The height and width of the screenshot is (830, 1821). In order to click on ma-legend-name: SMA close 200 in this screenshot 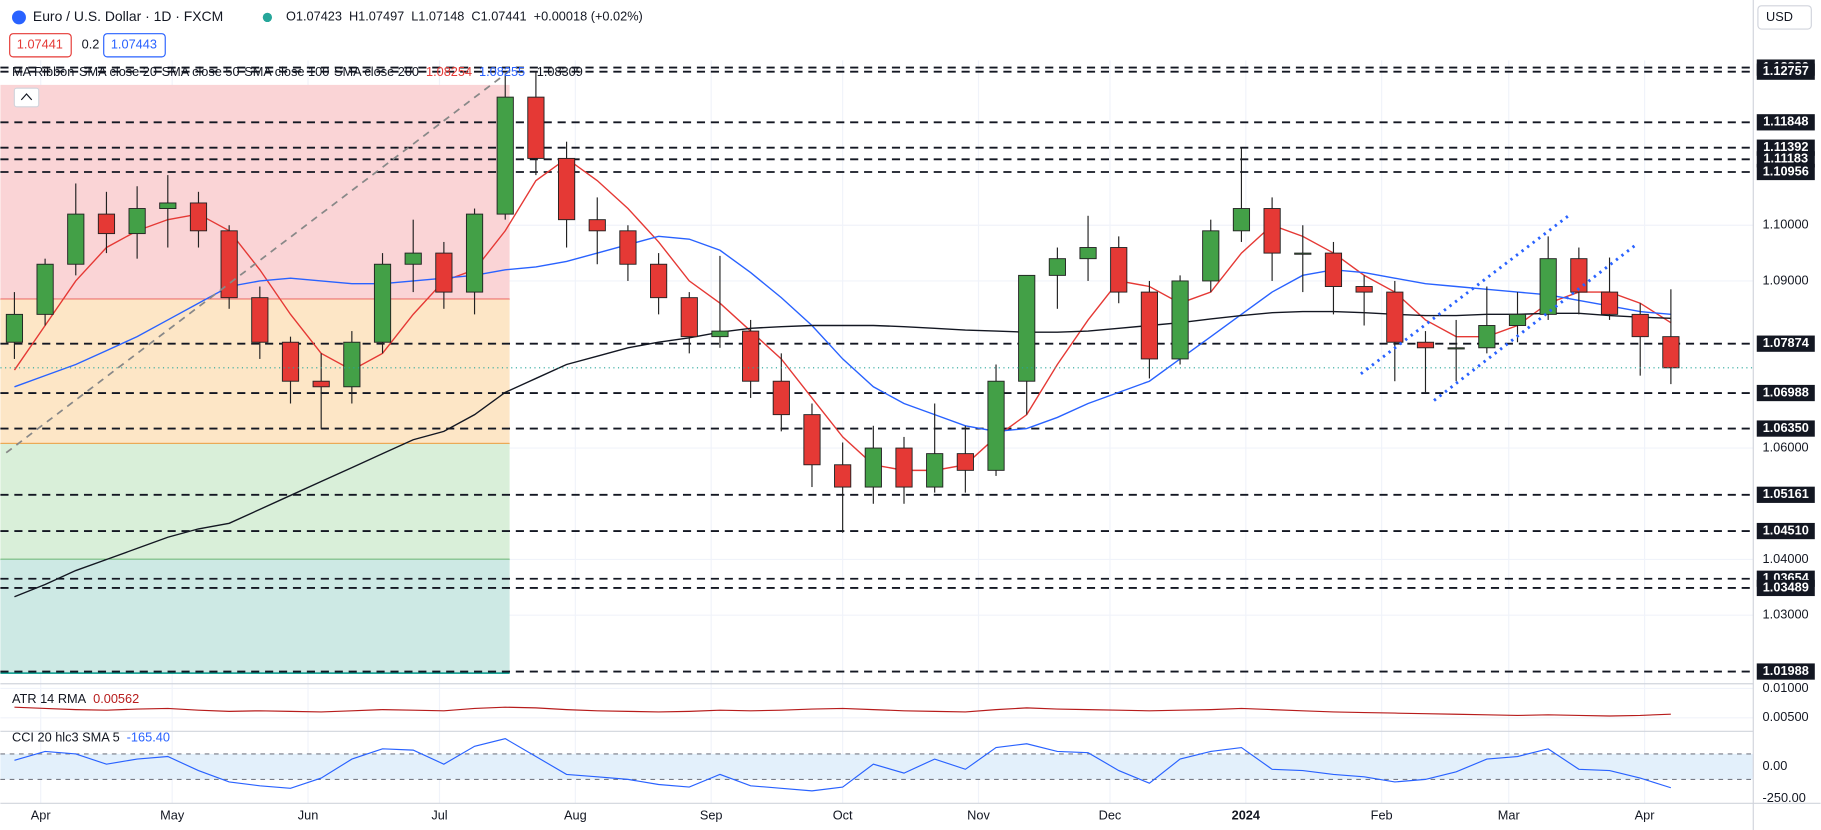, I will do `click(376, 72)`.